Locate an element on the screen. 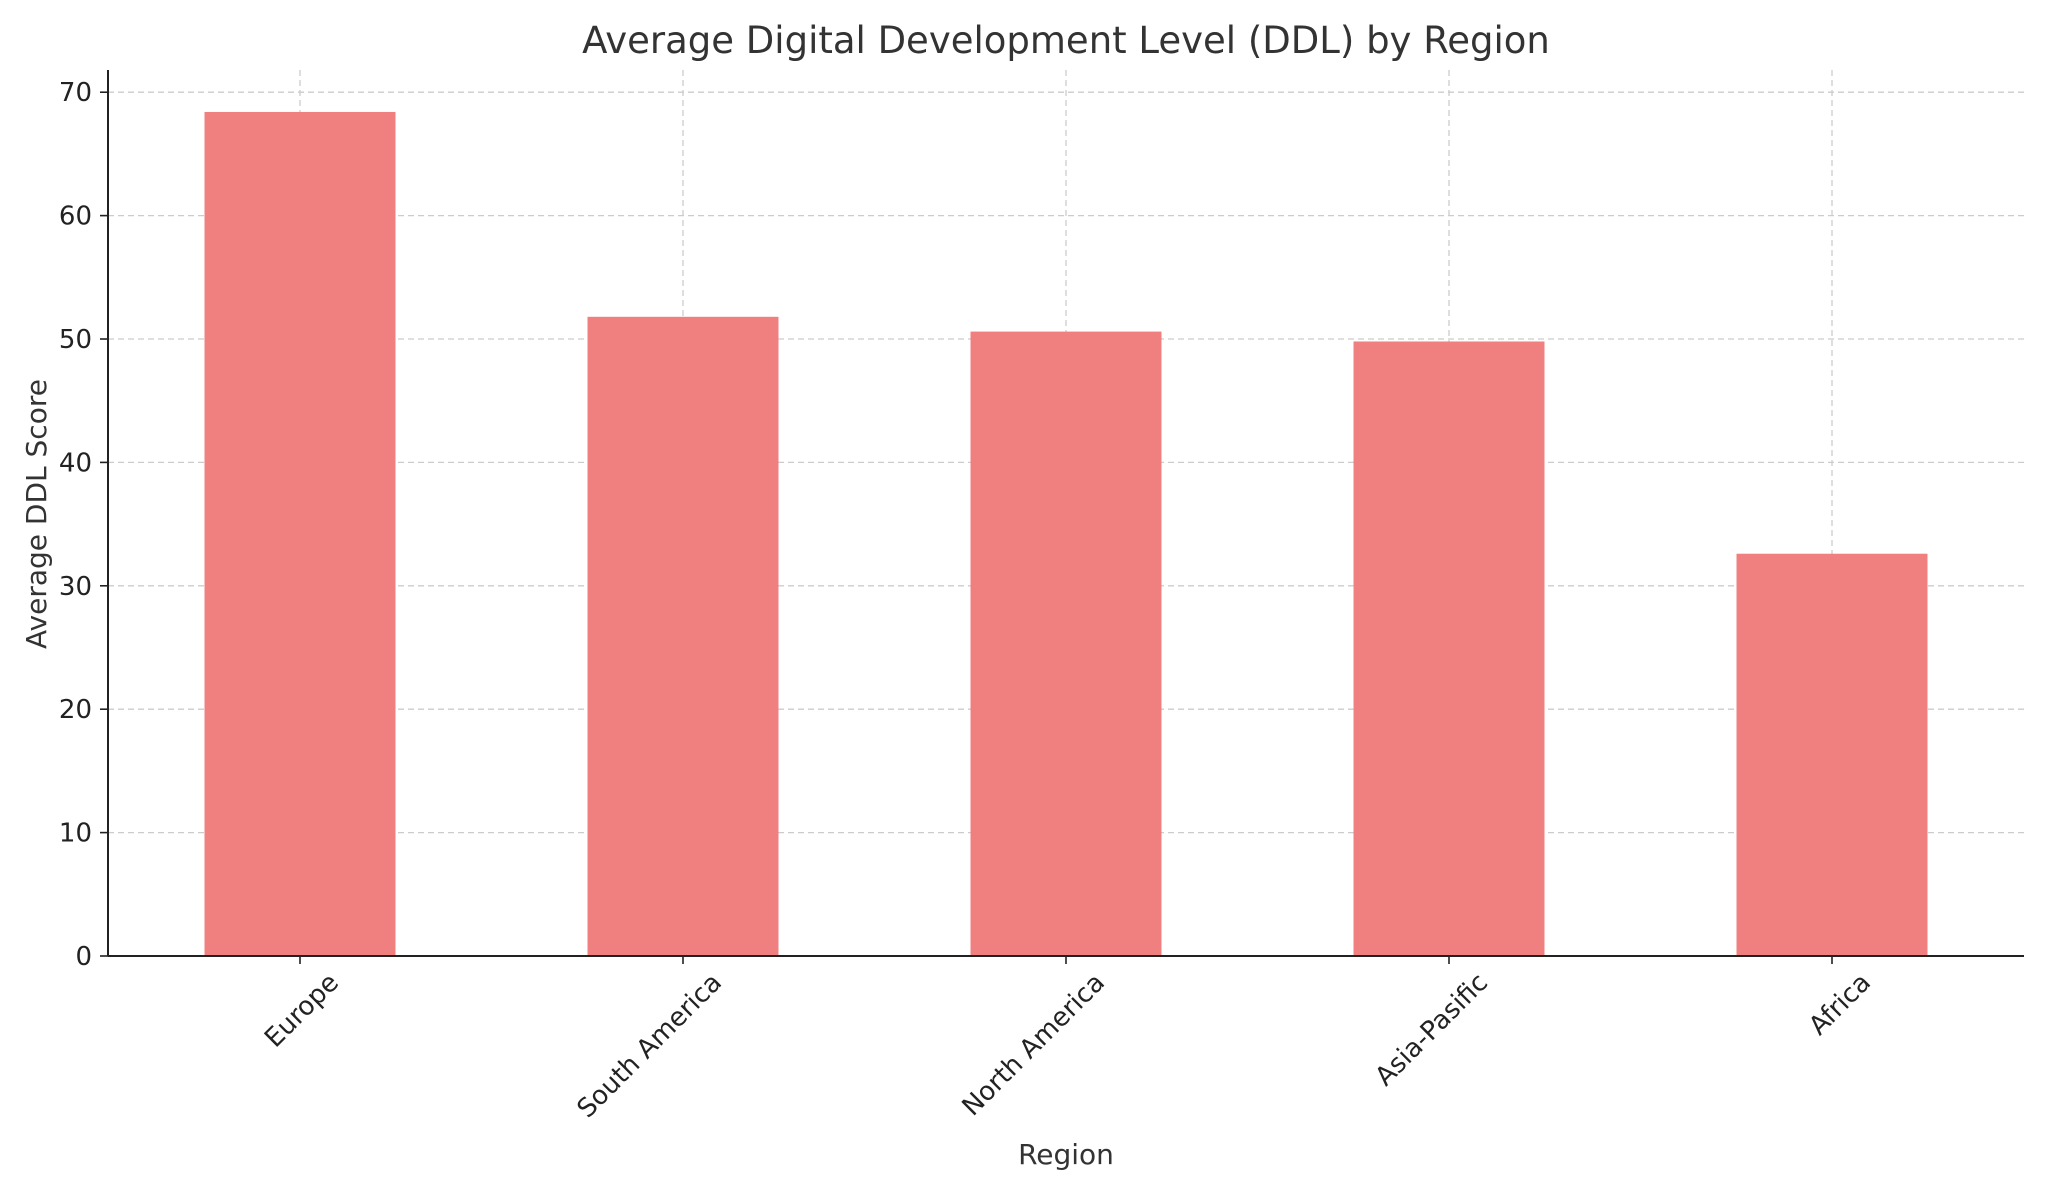 This screenshot has width=2048, height=1195. y-tick-label: 70 is located at coordinates (75, 93).